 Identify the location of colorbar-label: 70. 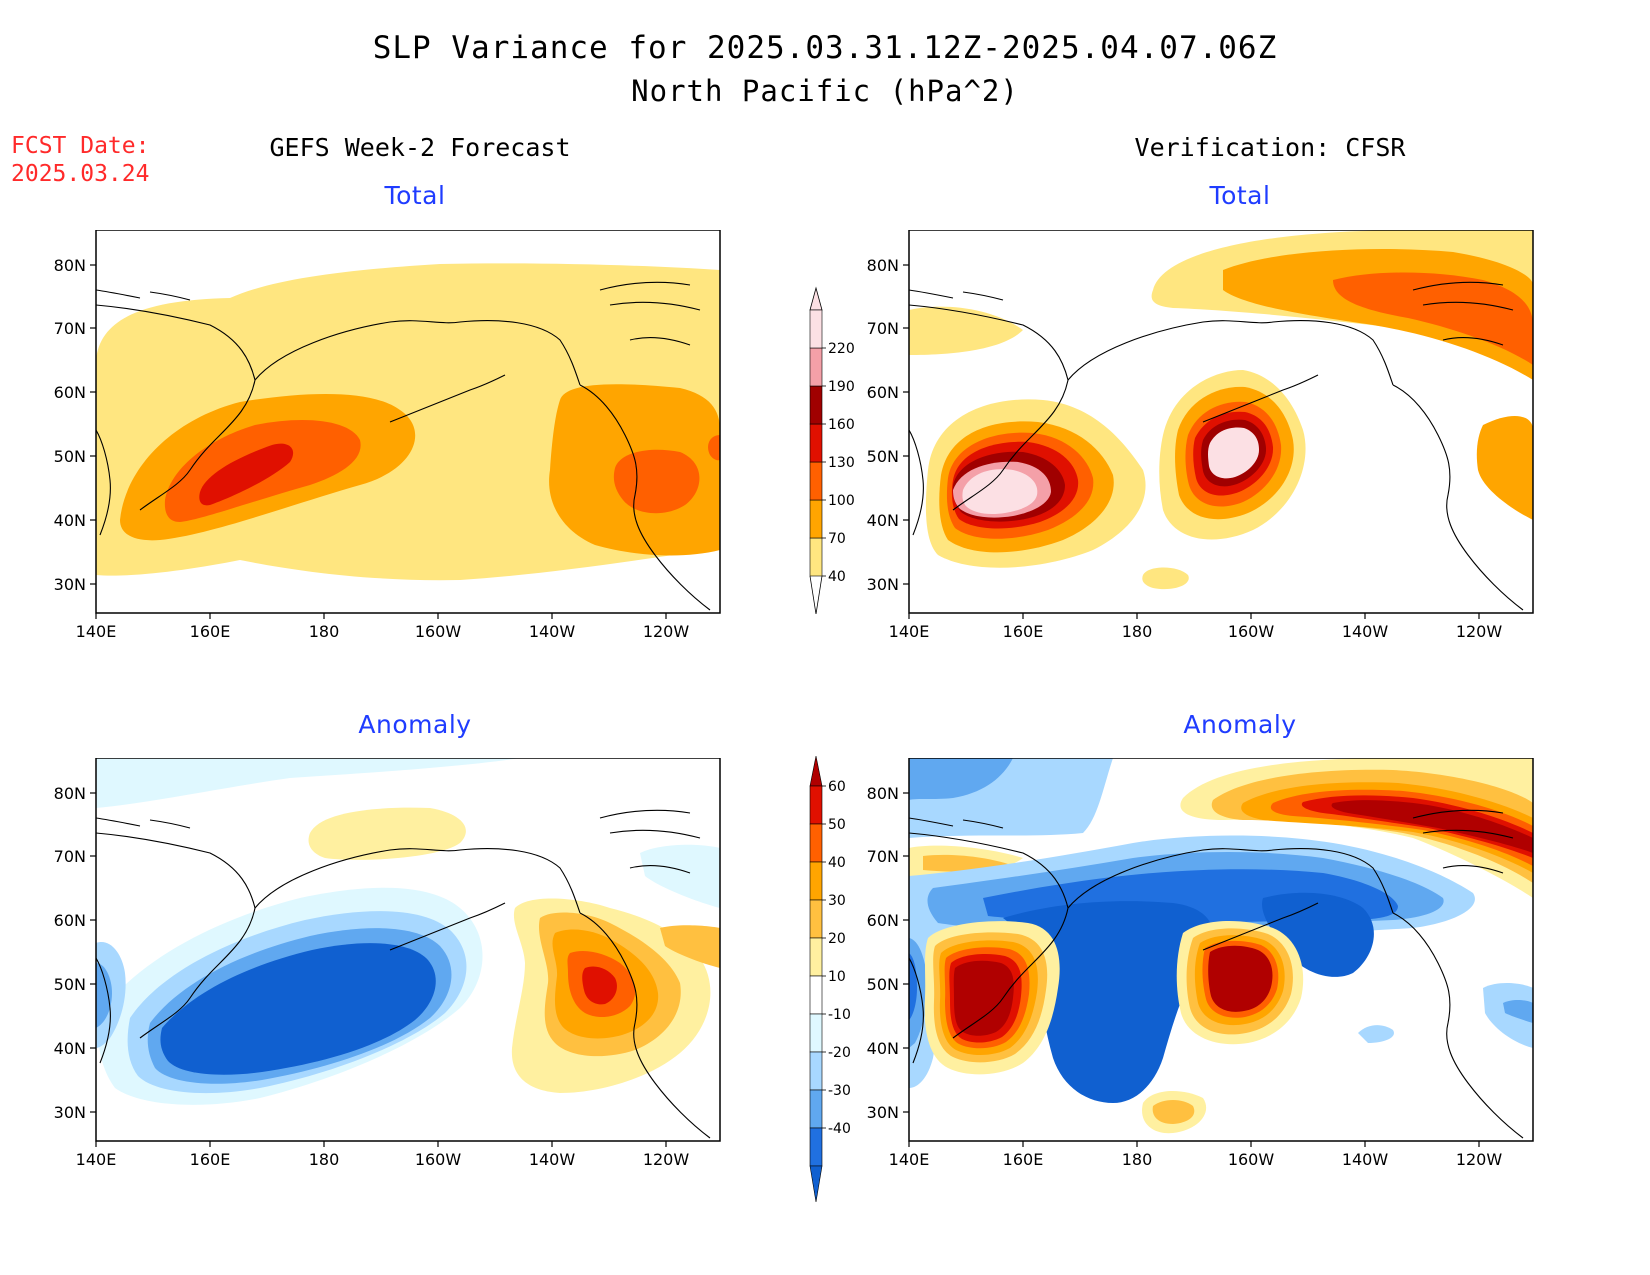
(837, 539).